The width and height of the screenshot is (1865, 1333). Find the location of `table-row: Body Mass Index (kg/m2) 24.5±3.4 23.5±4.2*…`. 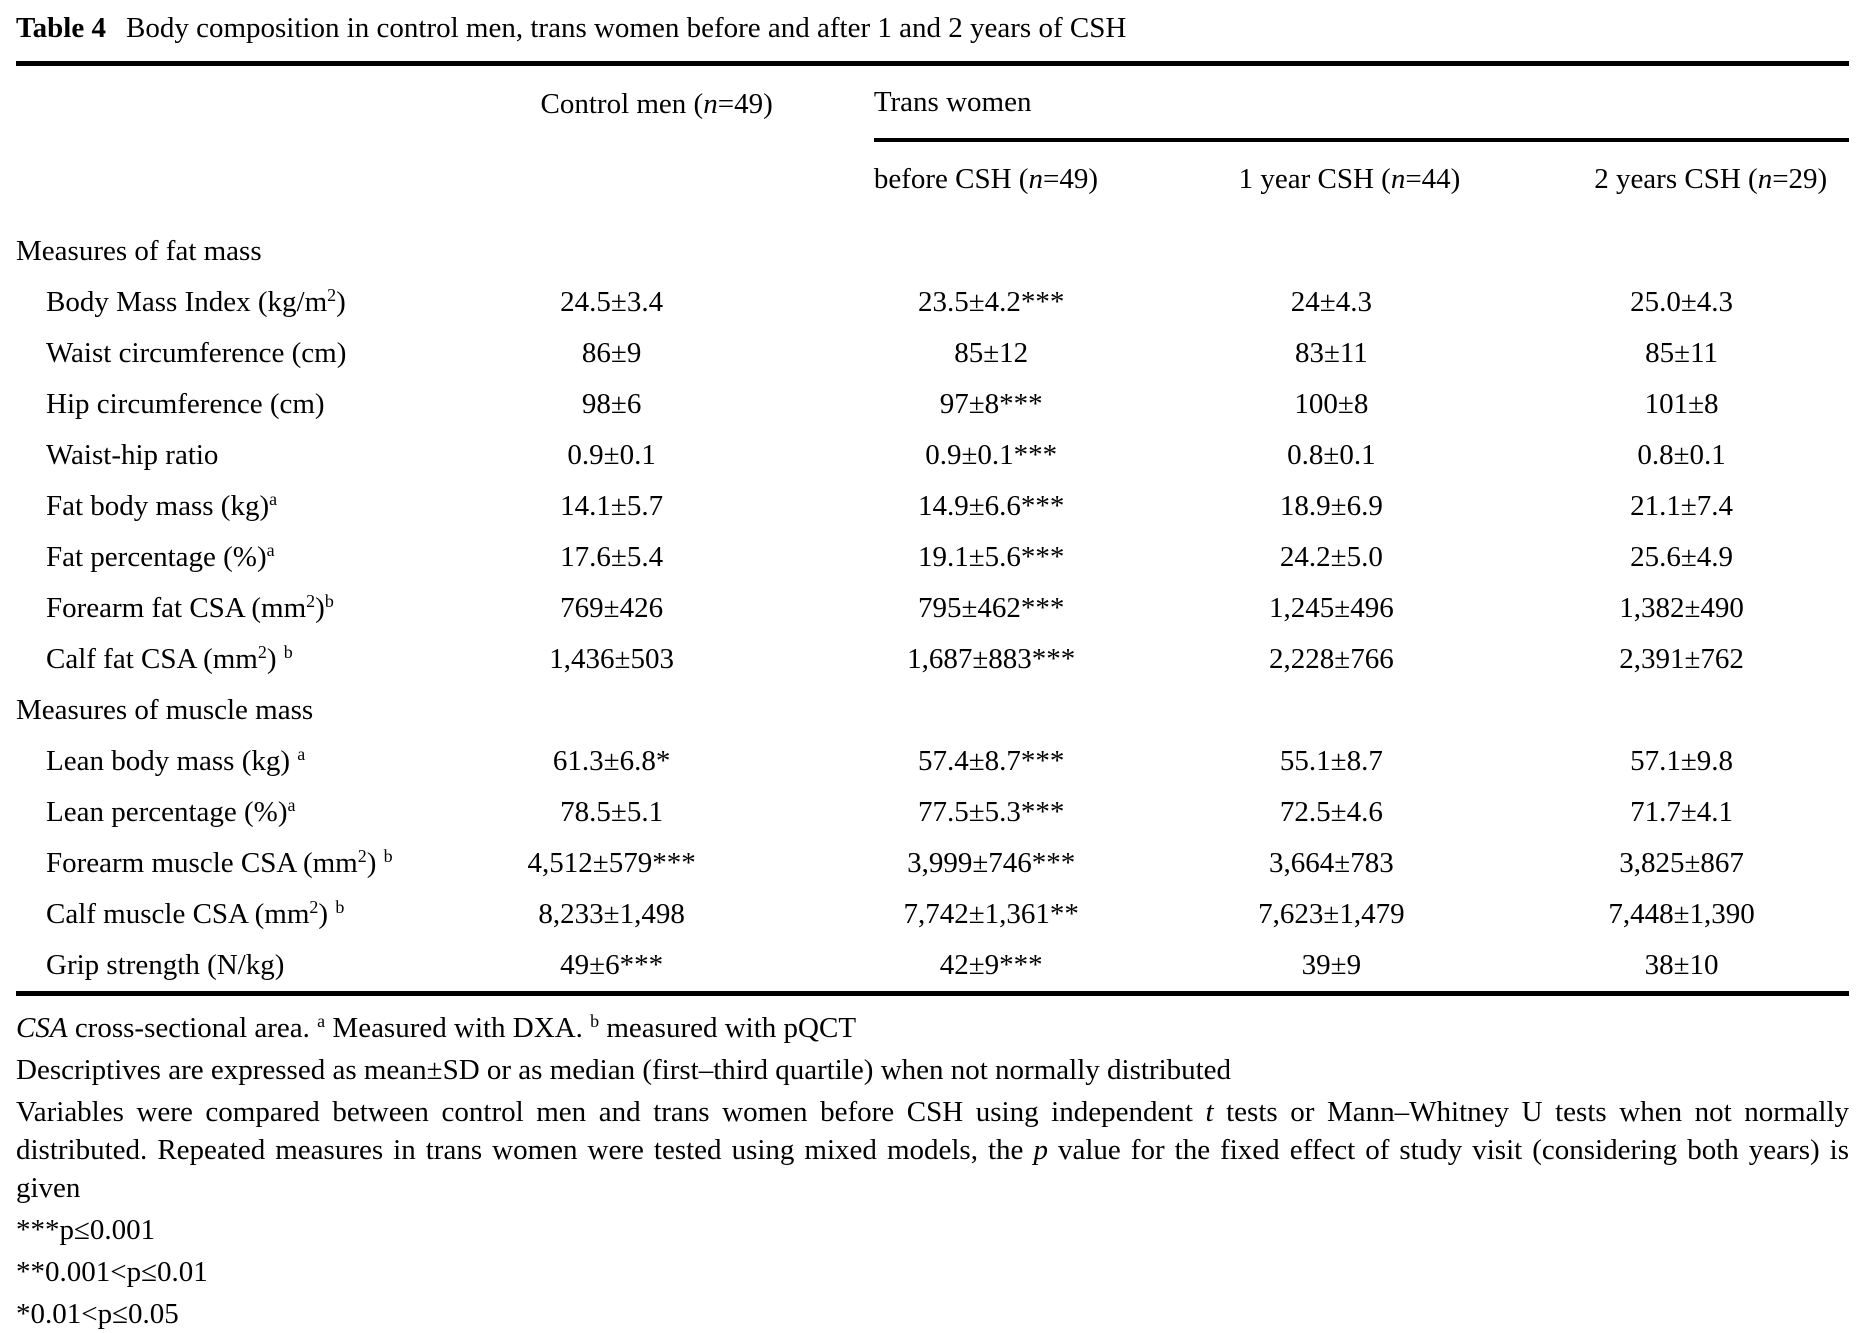

table-row: Body Mass Index (kg/m2) 24.5±3.4 23.5±4.2*… is located at coordinates (932, 302).